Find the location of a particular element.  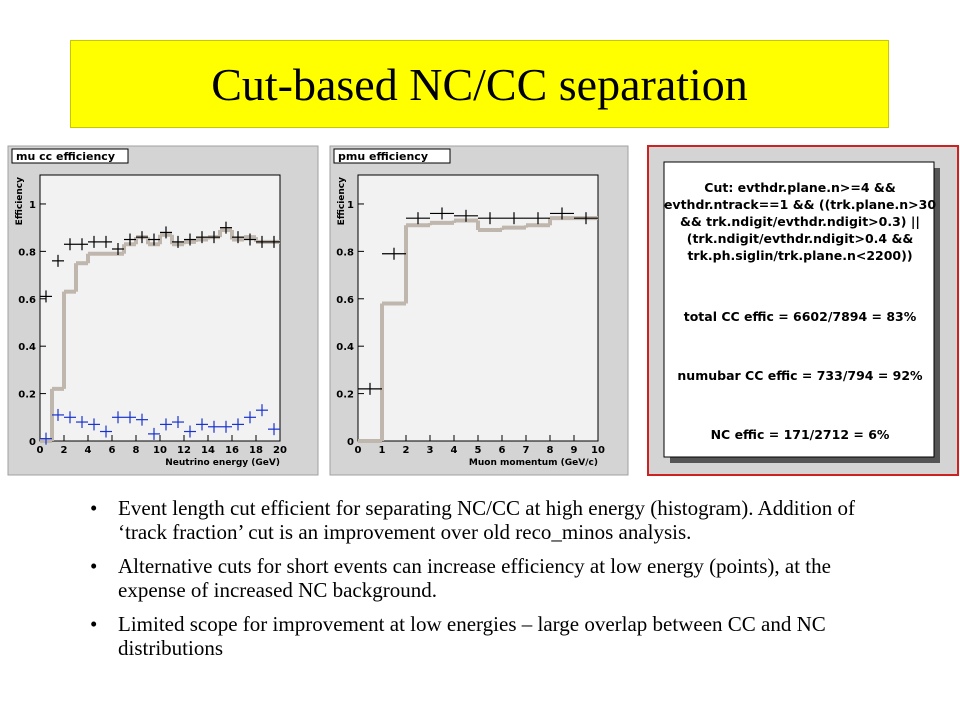

x-axis-label: Muon momentum (GeV/c) is located at coordinates (533, 463).